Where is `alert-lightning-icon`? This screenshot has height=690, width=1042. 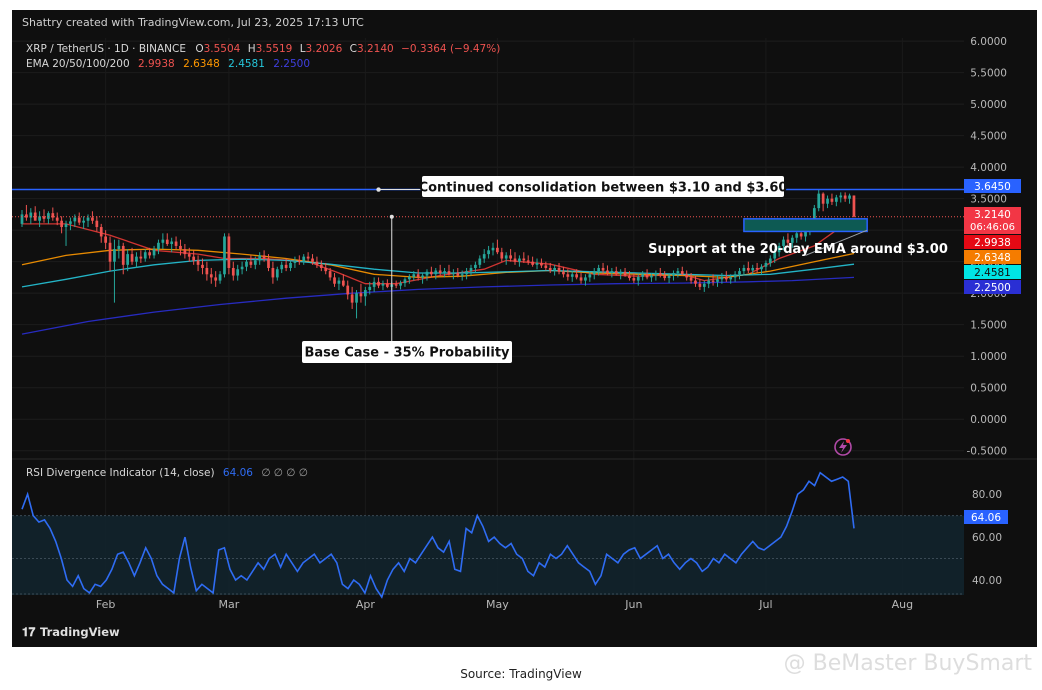
alert-lightning-icon is located at coordinates (843, 447).